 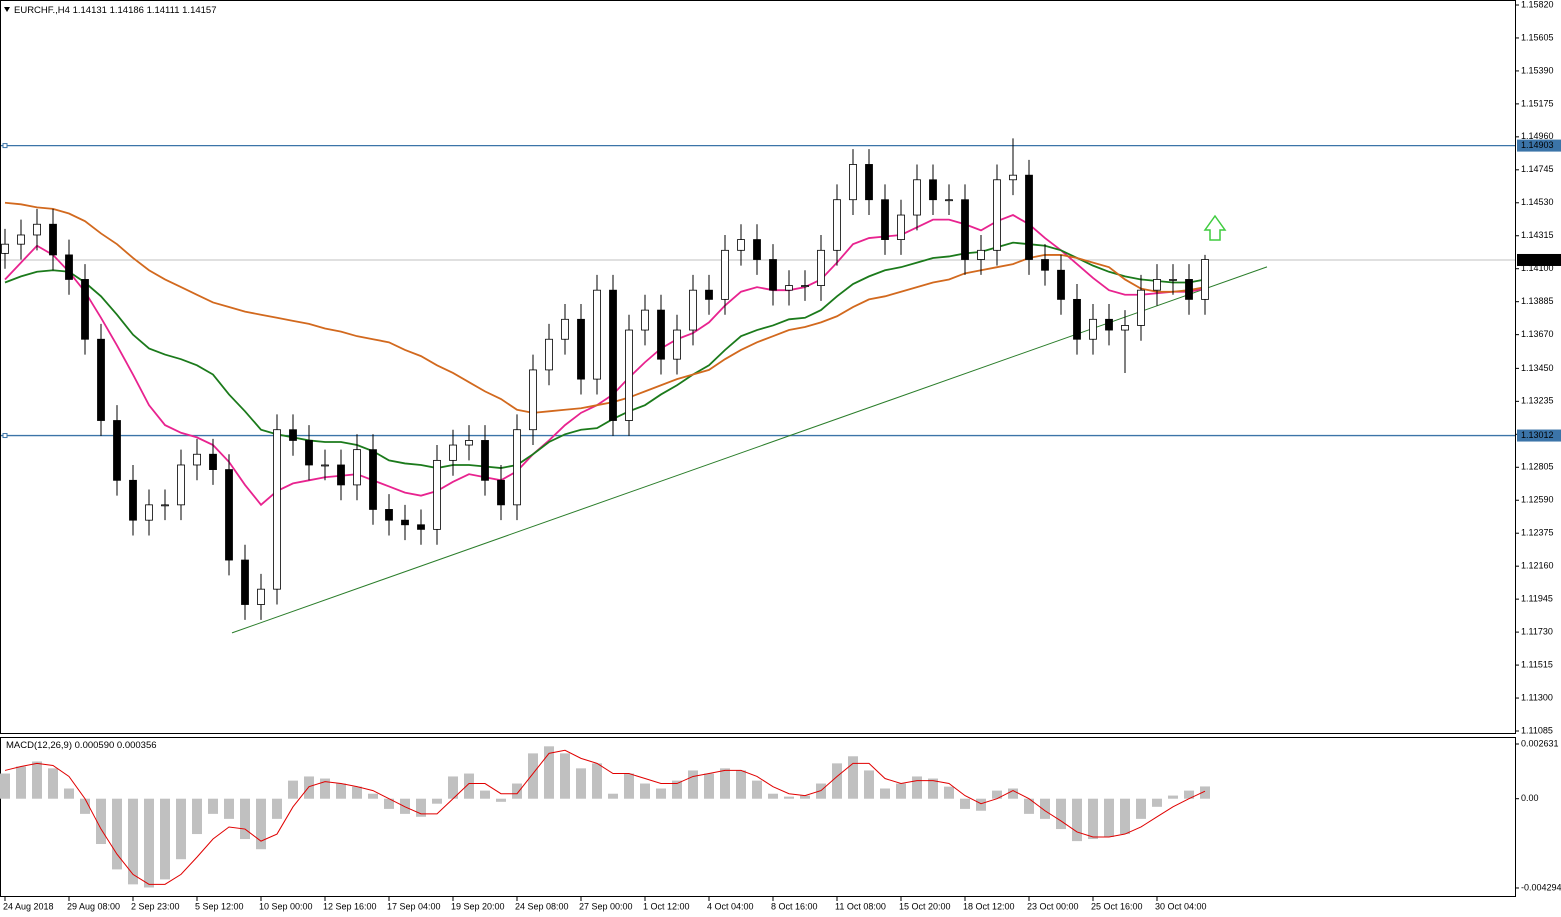 I want to click on x-tick-label: 8 Oct 16:00, so click(x=794, y=906).